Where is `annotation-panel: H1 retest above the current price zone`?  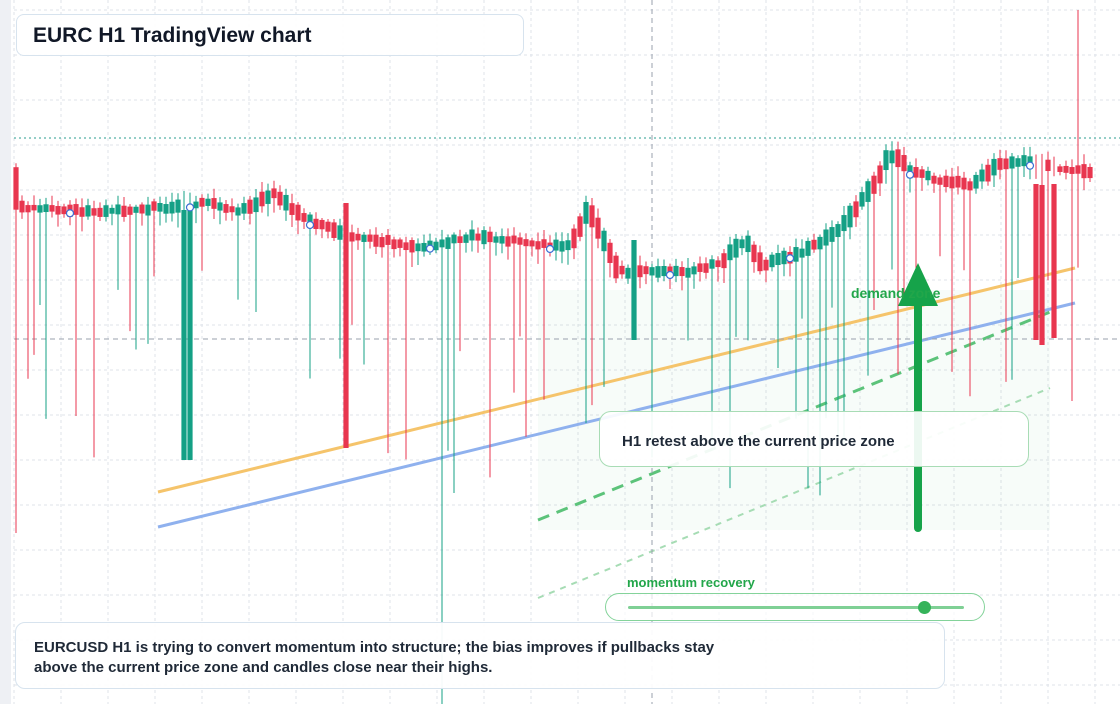
annotation-panel: H1 retest above the current price zone is located at coordinates (814, 439).